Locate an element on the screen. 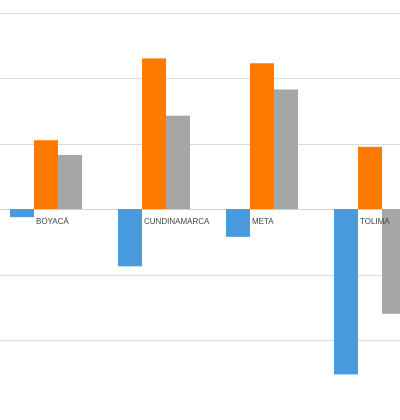 The height and width of the screenshot is (420, 400). category-label: TOLIMA is located at coordinates (375, 221).